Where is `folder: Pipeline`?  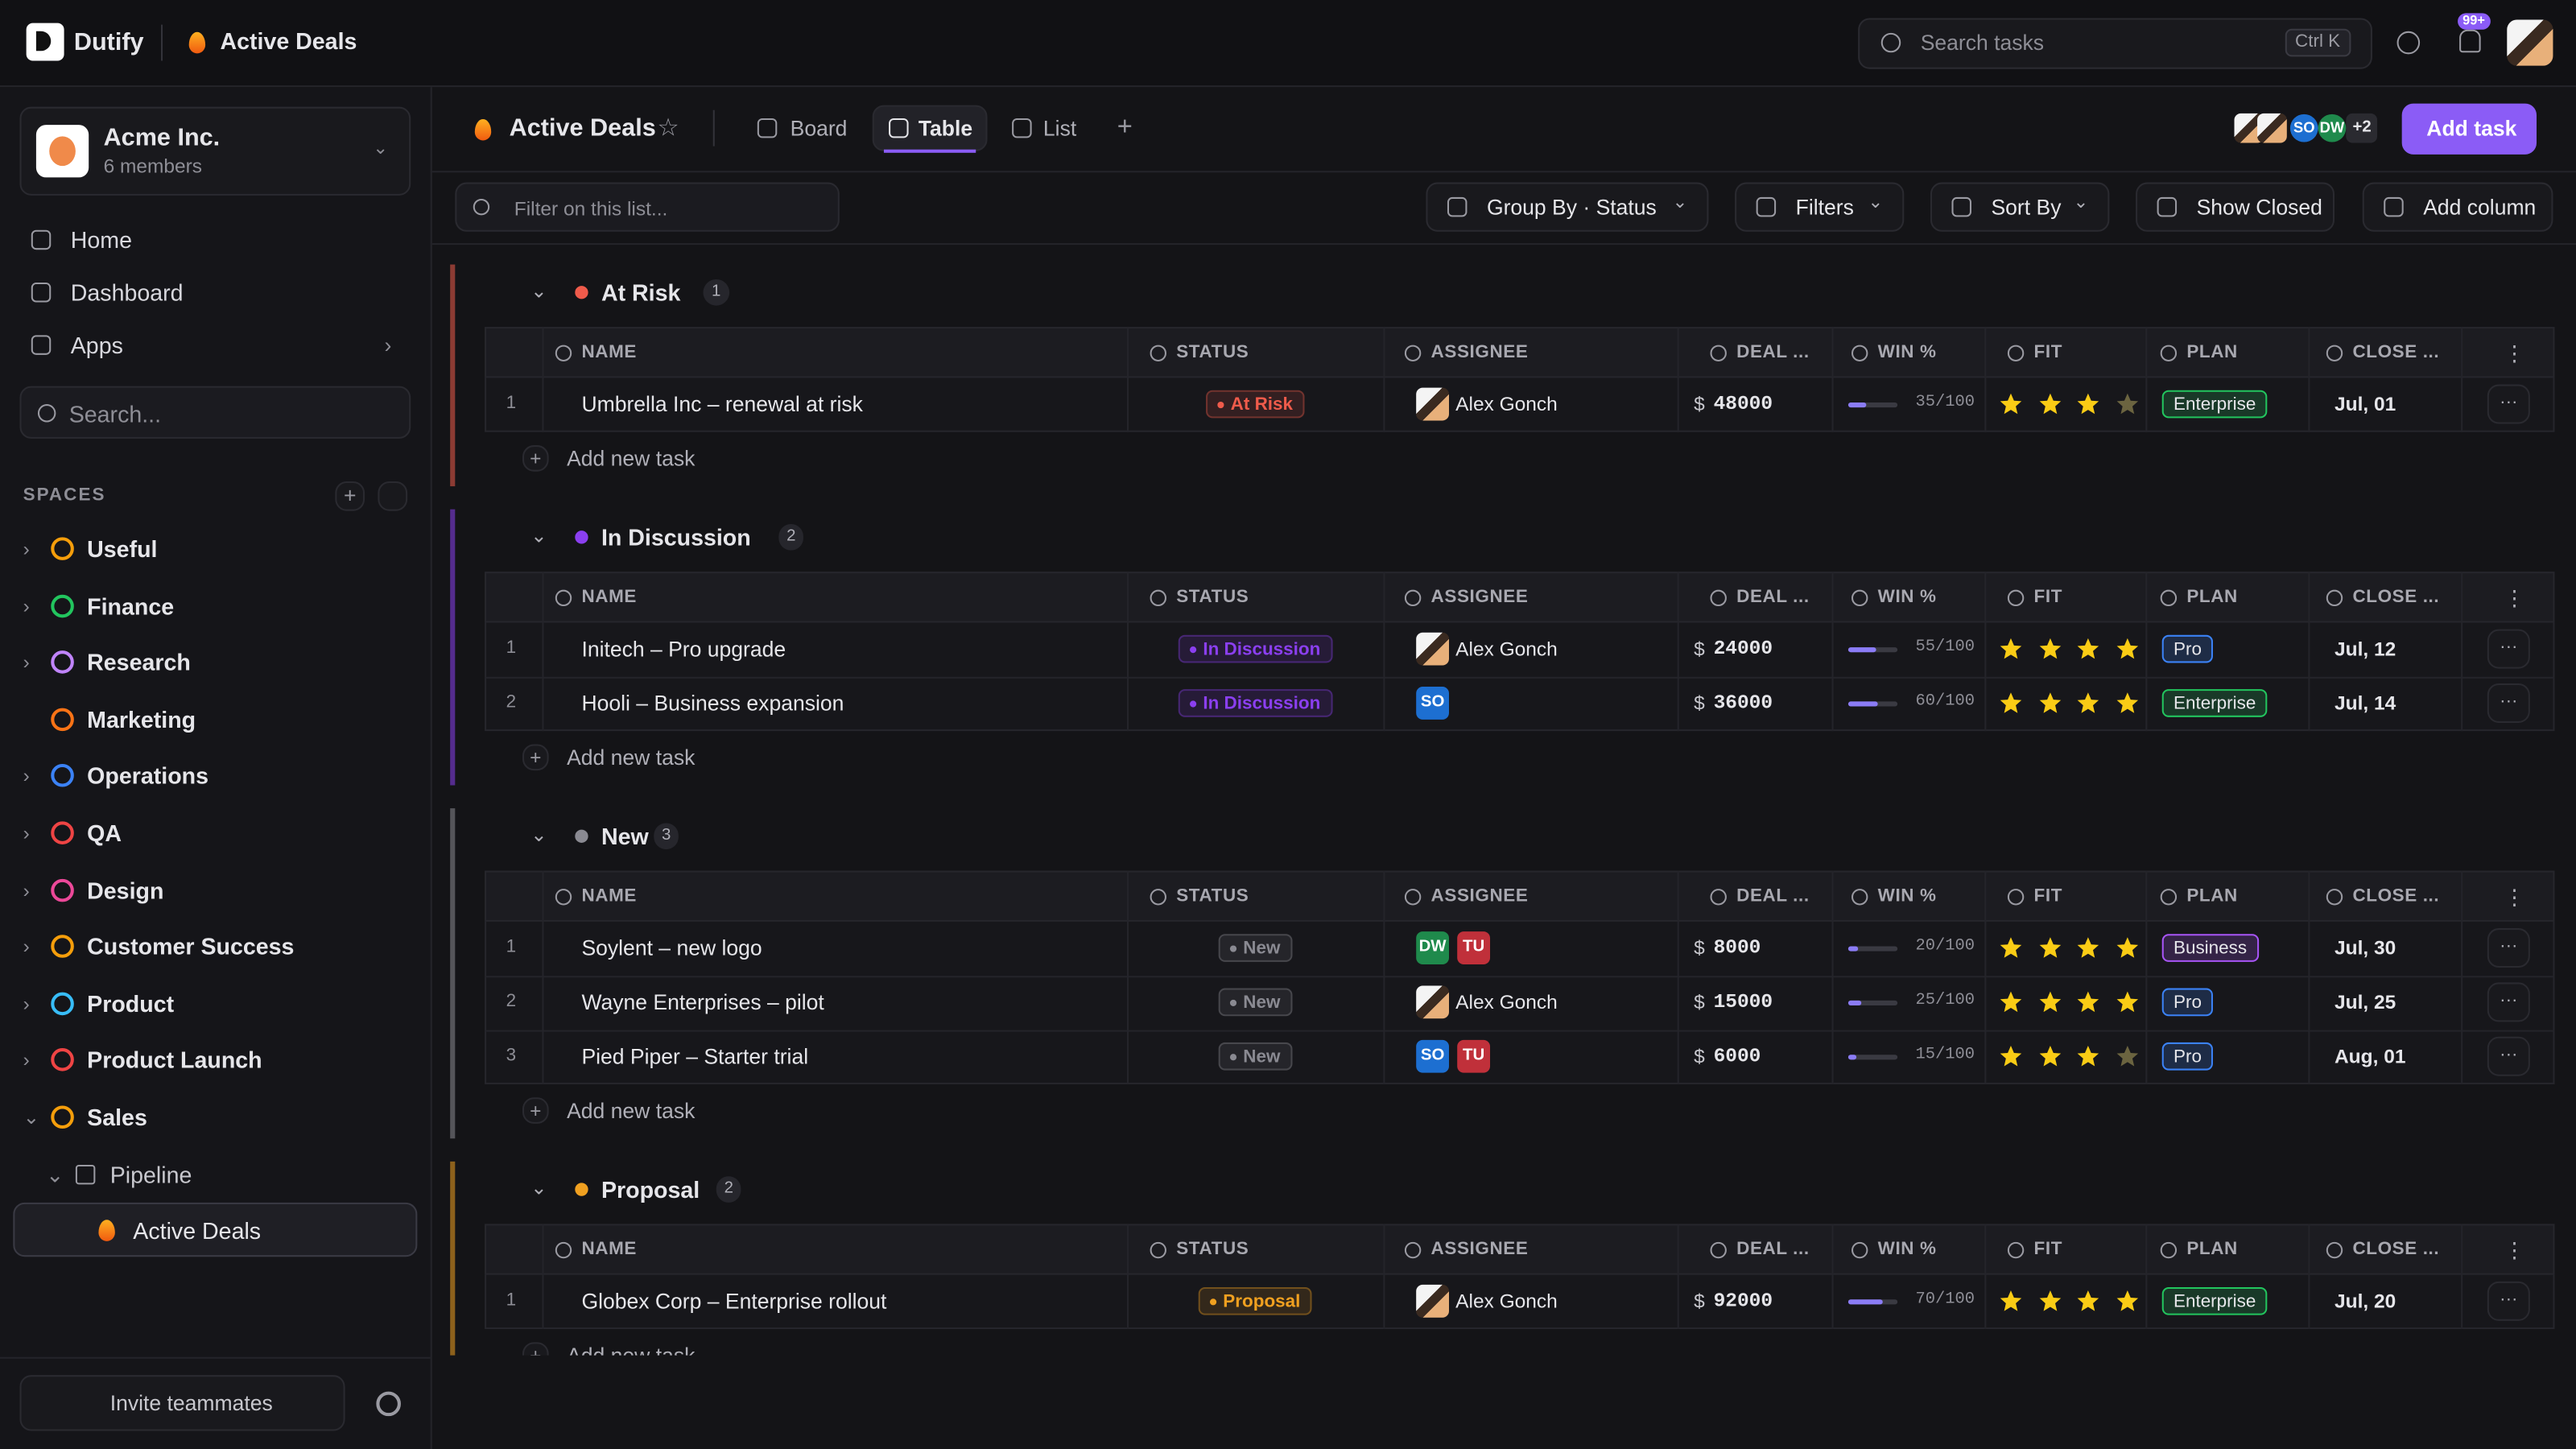 folder: Pipeline is located at coordinates (150, 1174).